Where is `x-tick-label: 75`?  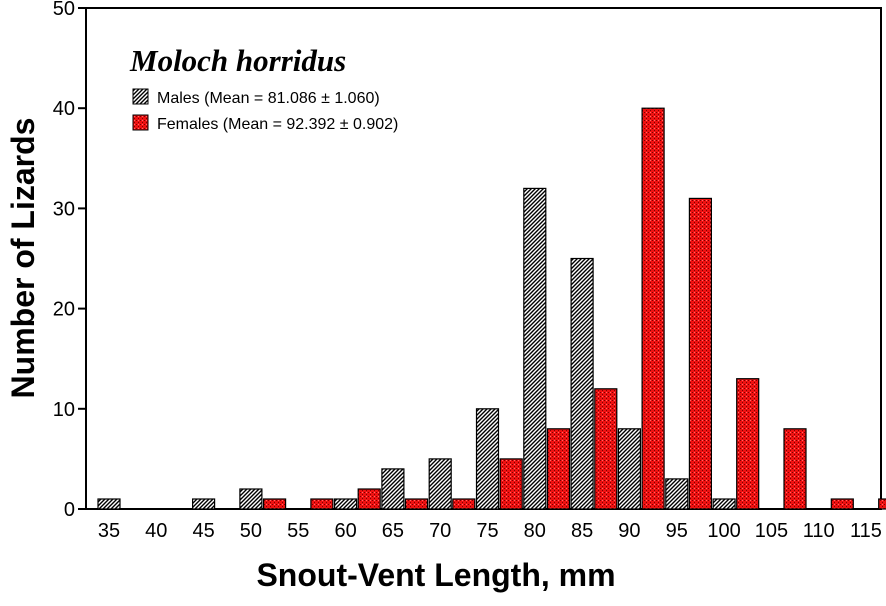 x-tick-label: 75 is located at coordinates (487, 531).